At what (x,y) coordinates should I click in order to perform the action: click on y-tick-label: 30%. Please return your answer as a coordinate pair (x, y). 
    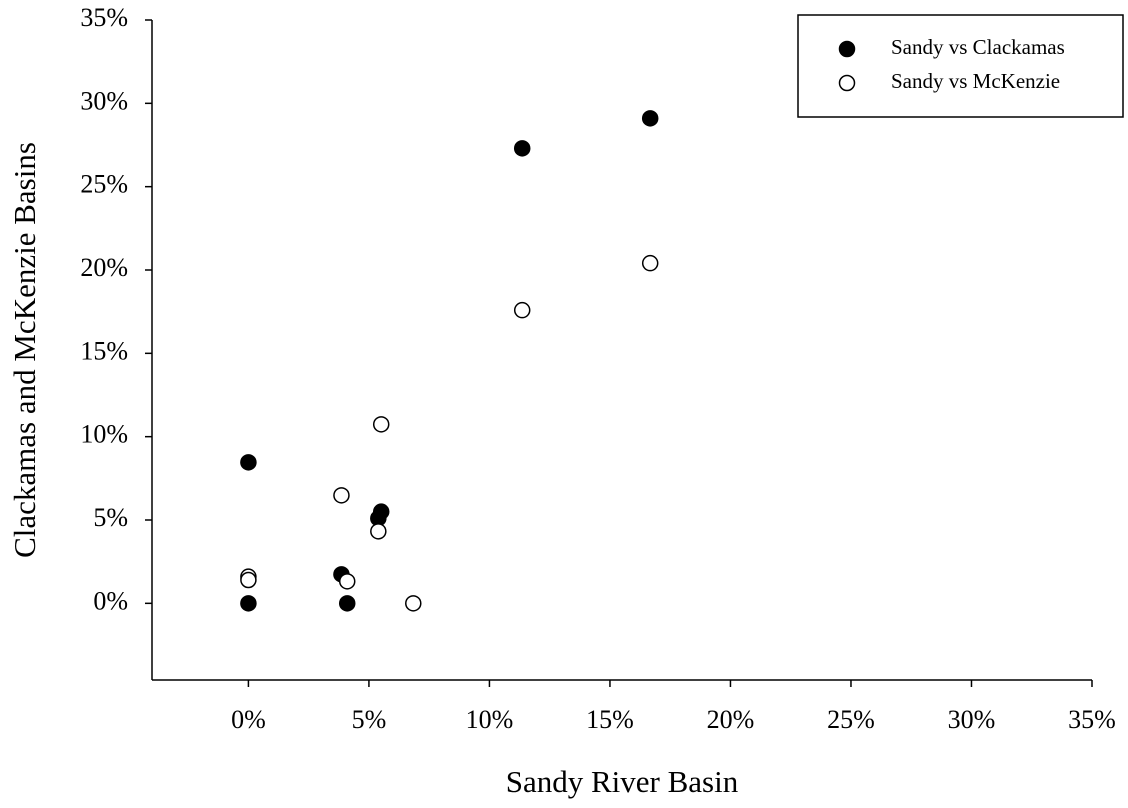
    Looking at the image, I should click on (104, 100).